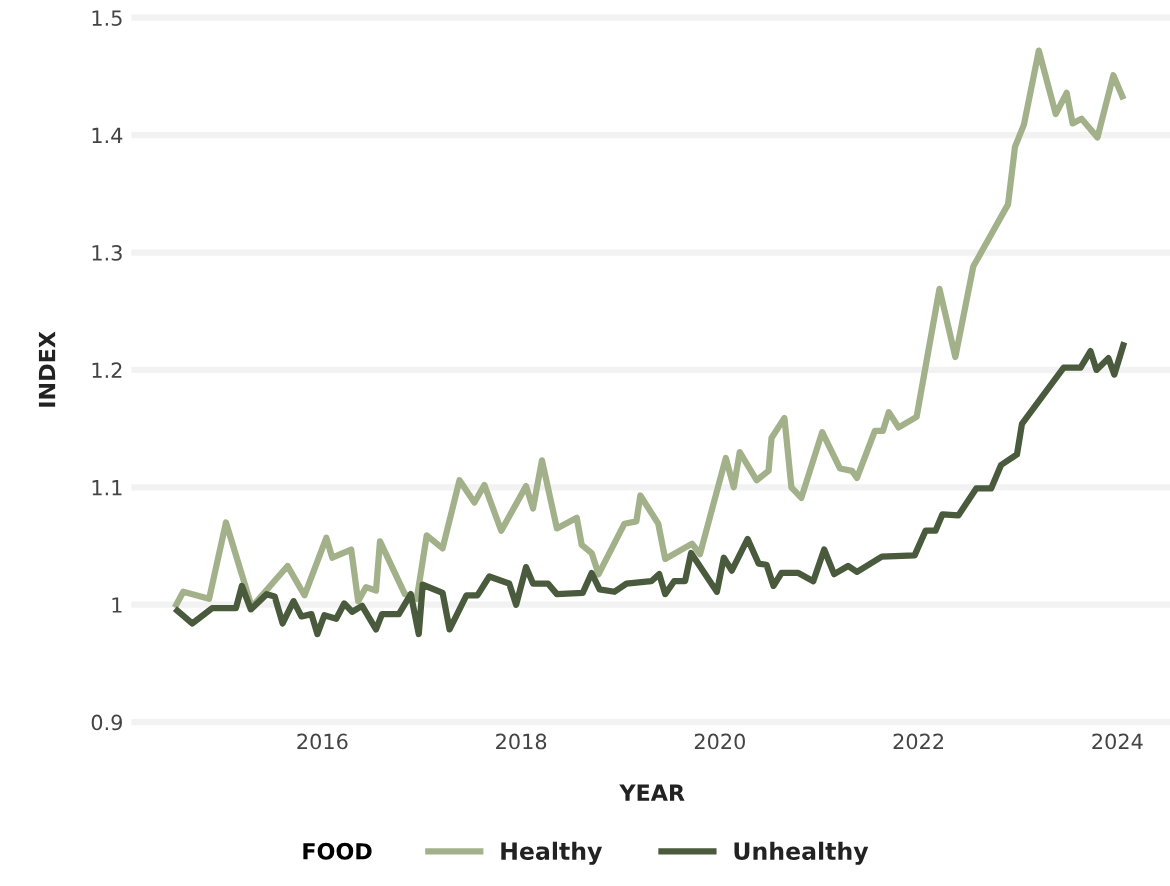 The width and height of the screenshot is (1170, 886). Describe the element at coordinates (107, 18) in the screenshot. I see `y-tick-label: 1.5` at that location.